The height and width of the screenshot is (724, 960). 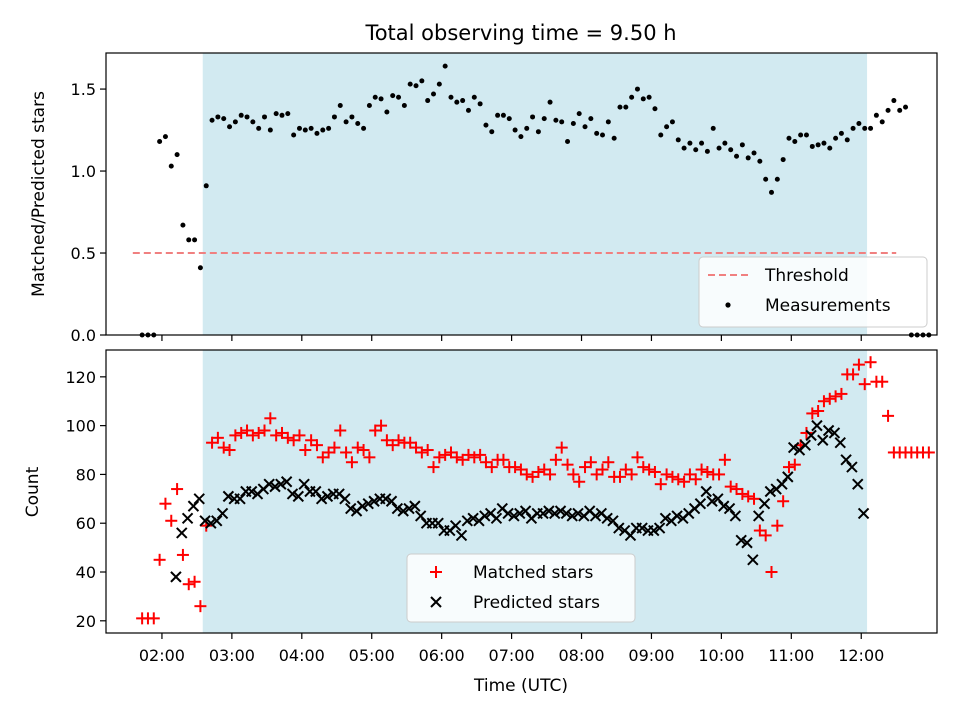 What do you see at coordinates (83, 253) in the screenshot?
I see `top-y-tick-label: 0.5` at bounding box center [83, 253].